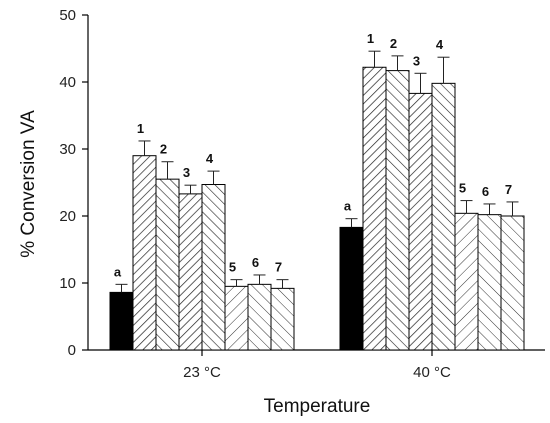 The width and height of the screenshot is (550, 423). What do you see at coordinates (202, 372) in the screenshot?
I see `x-category-label: 23 °C` at bounding box center [202, 372].